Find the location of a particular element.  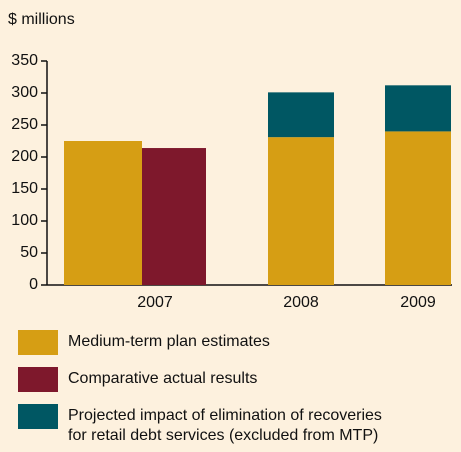

y-tick-label: 0 is located at coordinates (33, 284).